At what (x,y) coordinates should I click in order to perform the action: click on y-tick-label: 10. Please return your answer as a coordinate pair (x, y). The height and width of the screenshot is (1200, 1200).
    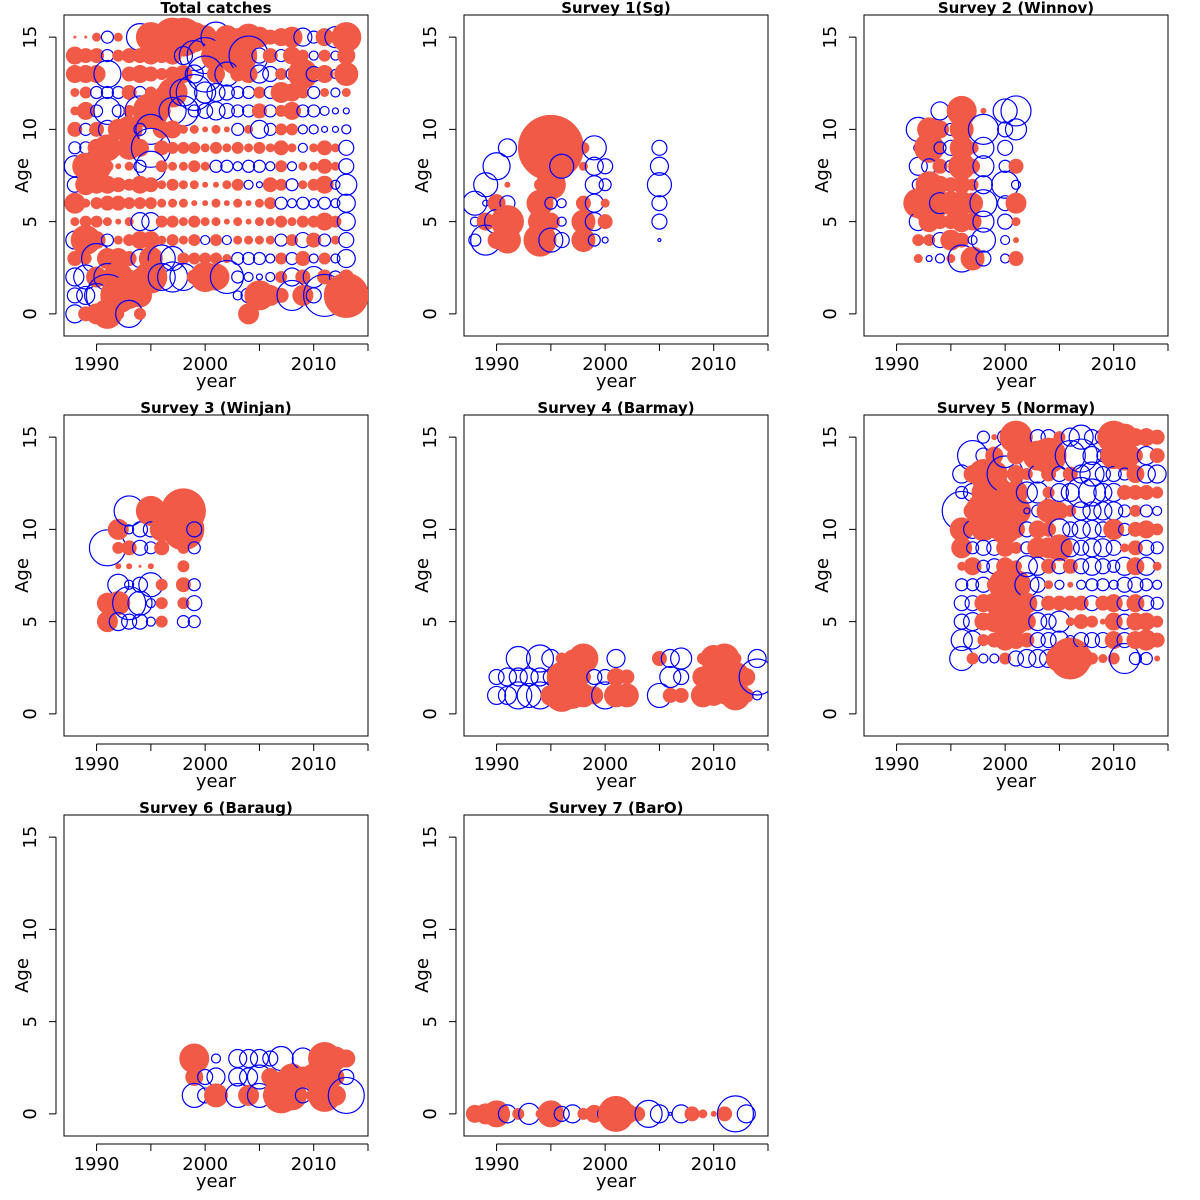
    Looking at the image, I should click on (30, 929).